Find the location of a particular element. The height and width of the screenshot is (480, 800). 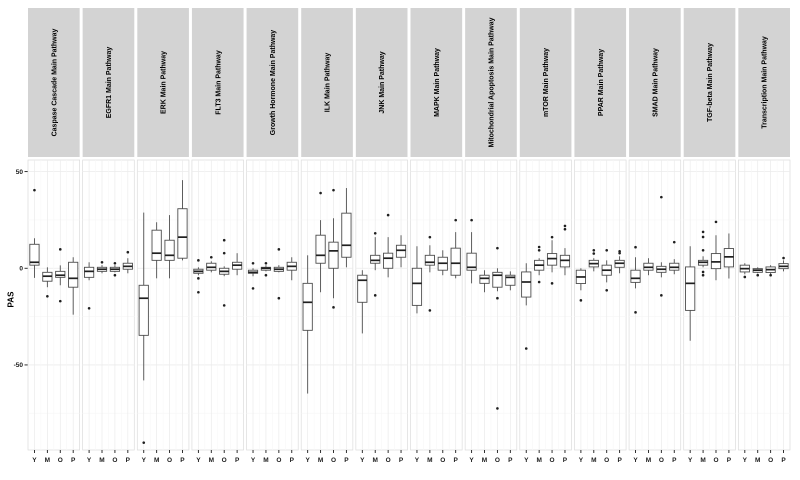

facet-strip-label: EGFR1 Main Pathway is located at coordinates (109, 83).